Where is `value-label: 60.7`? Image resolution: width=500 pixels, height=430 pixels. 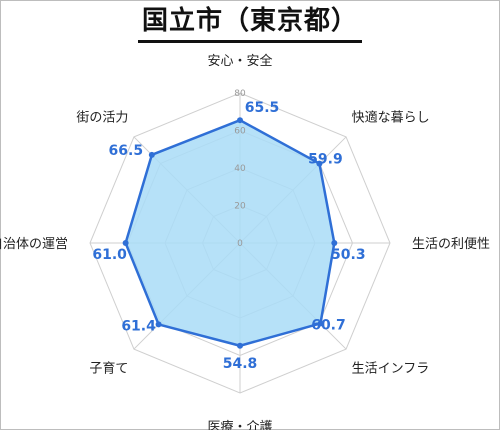 value-label: 60.7 is located at coordinates (328, 325).